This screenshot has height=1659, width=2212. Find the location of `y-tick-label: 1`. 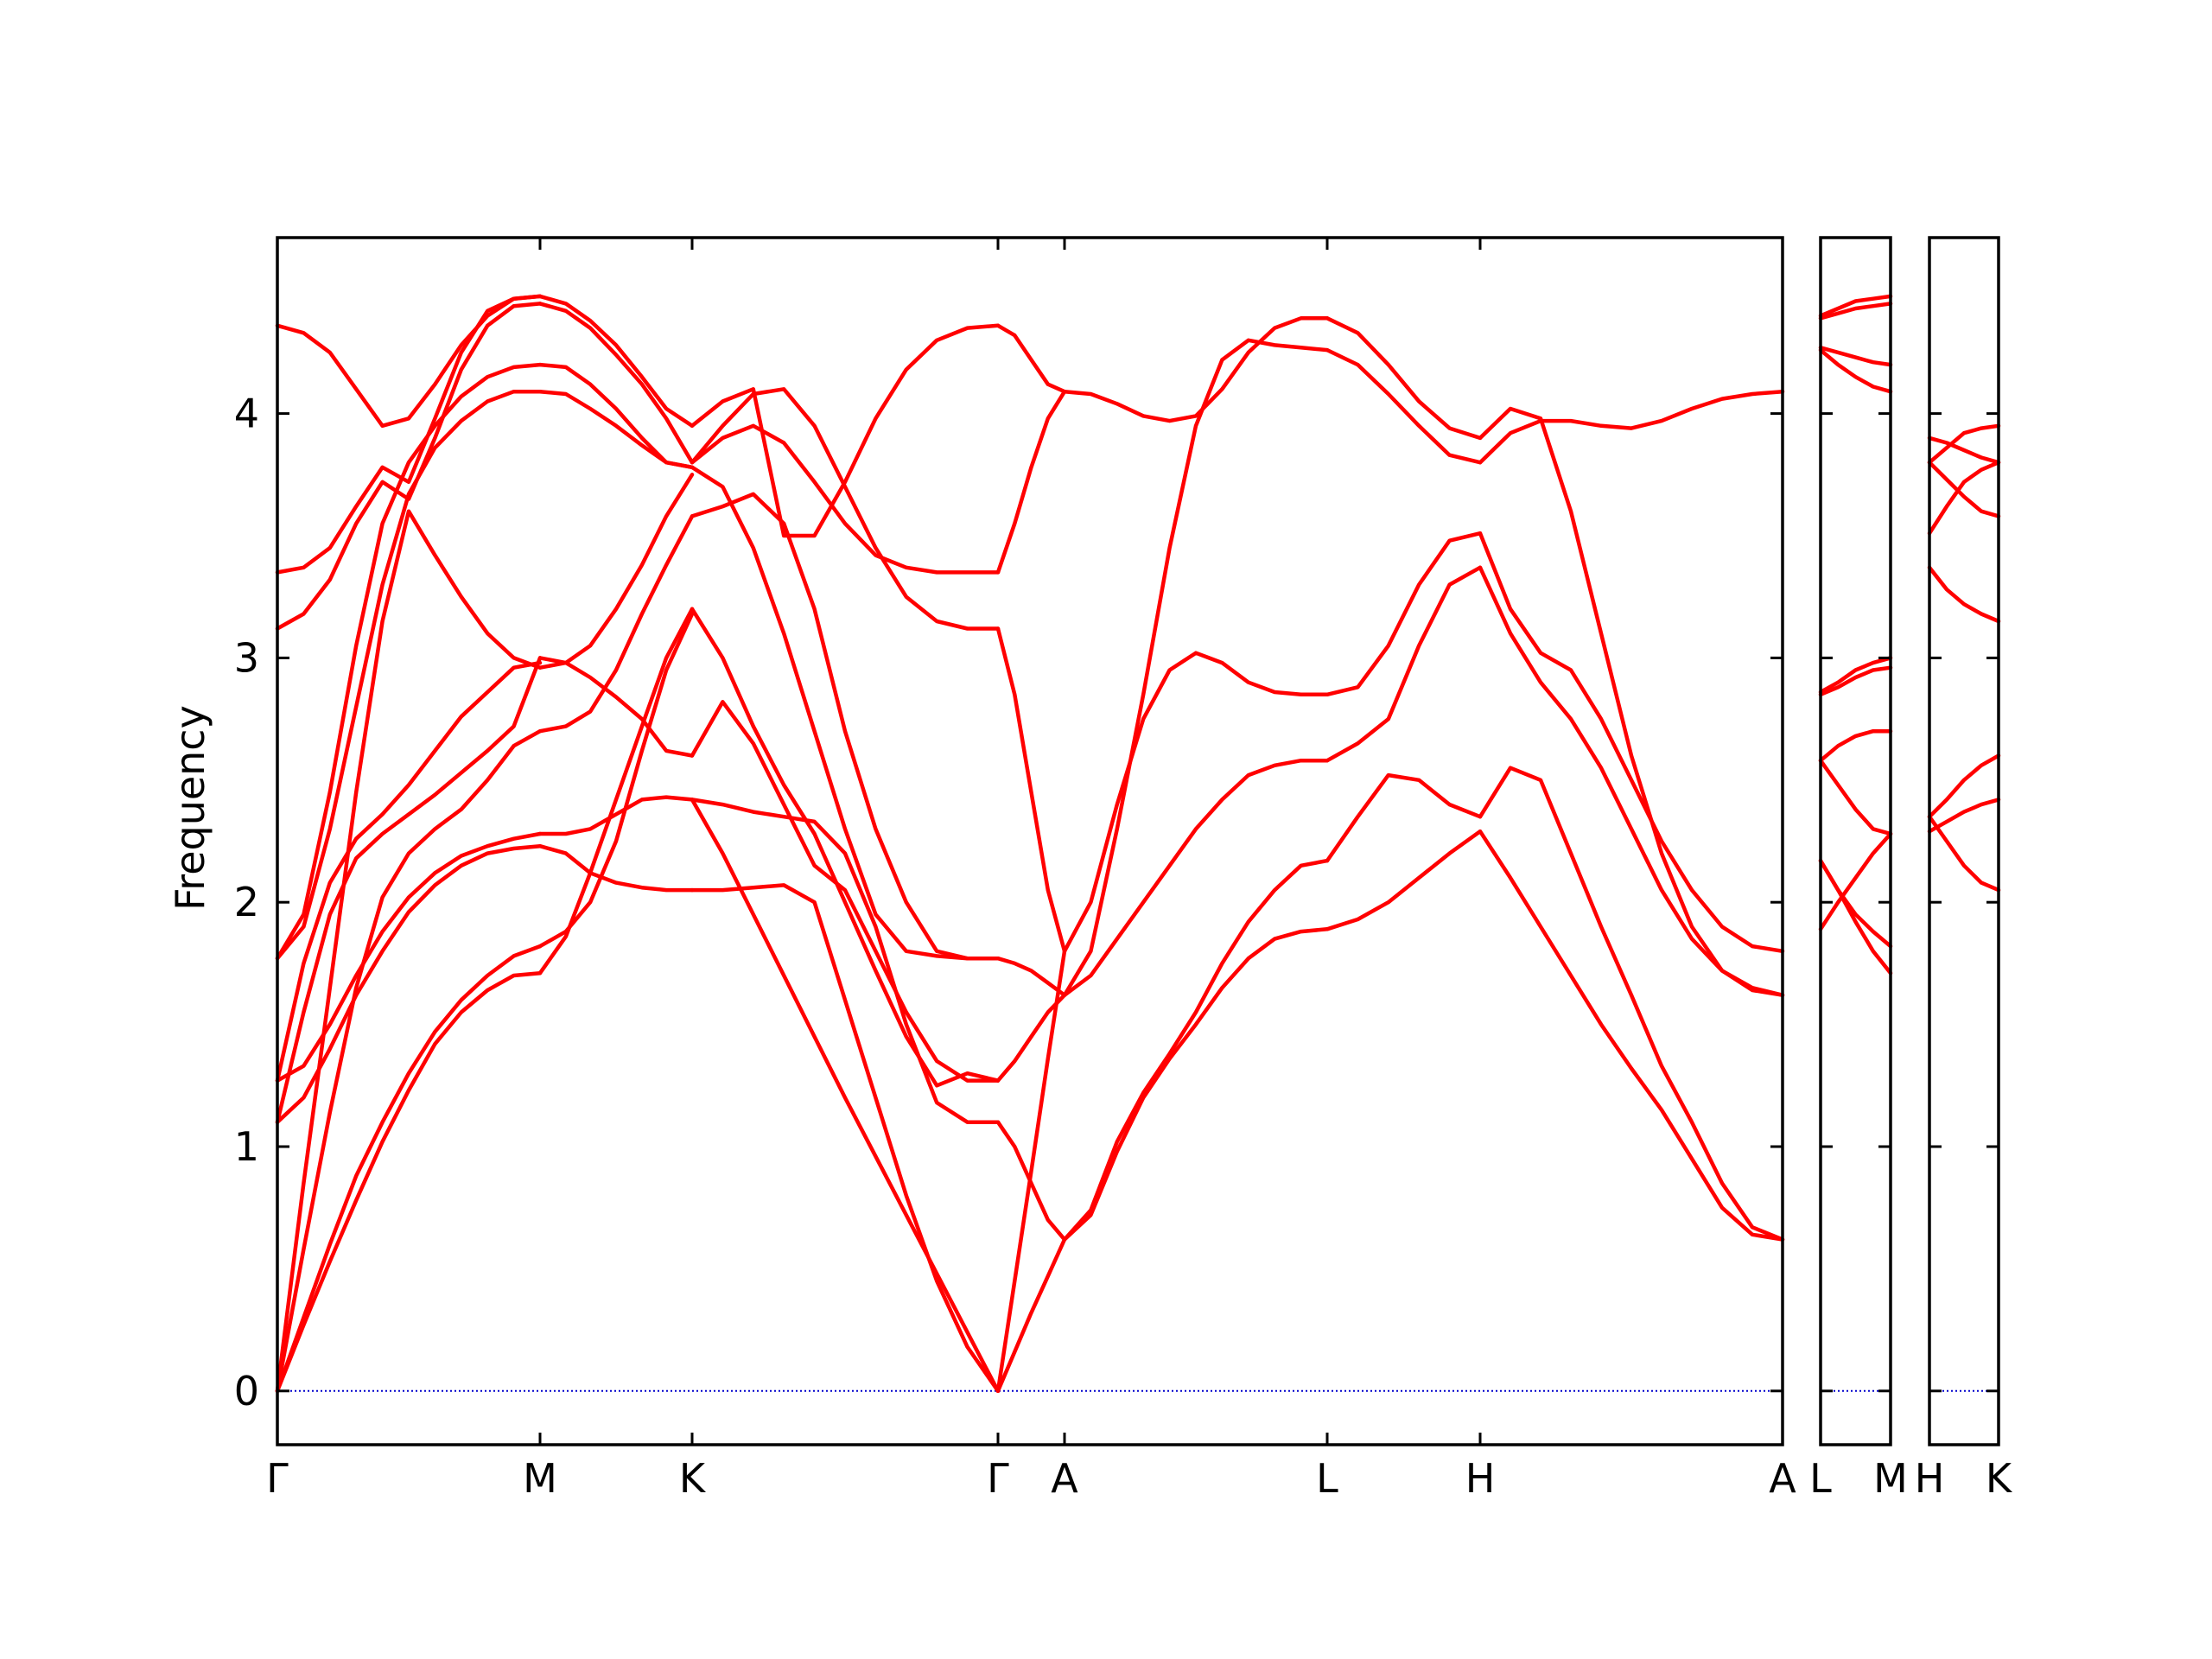

y-tick-label: 1 is located at coordinates (246, 1146).